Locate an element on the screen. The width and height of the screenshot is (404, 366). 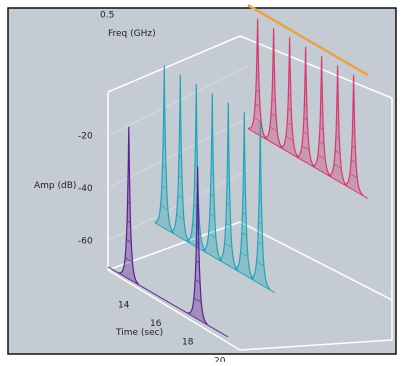
y-axis-label: Freq (GHz) is located at coordinates (132, 34).